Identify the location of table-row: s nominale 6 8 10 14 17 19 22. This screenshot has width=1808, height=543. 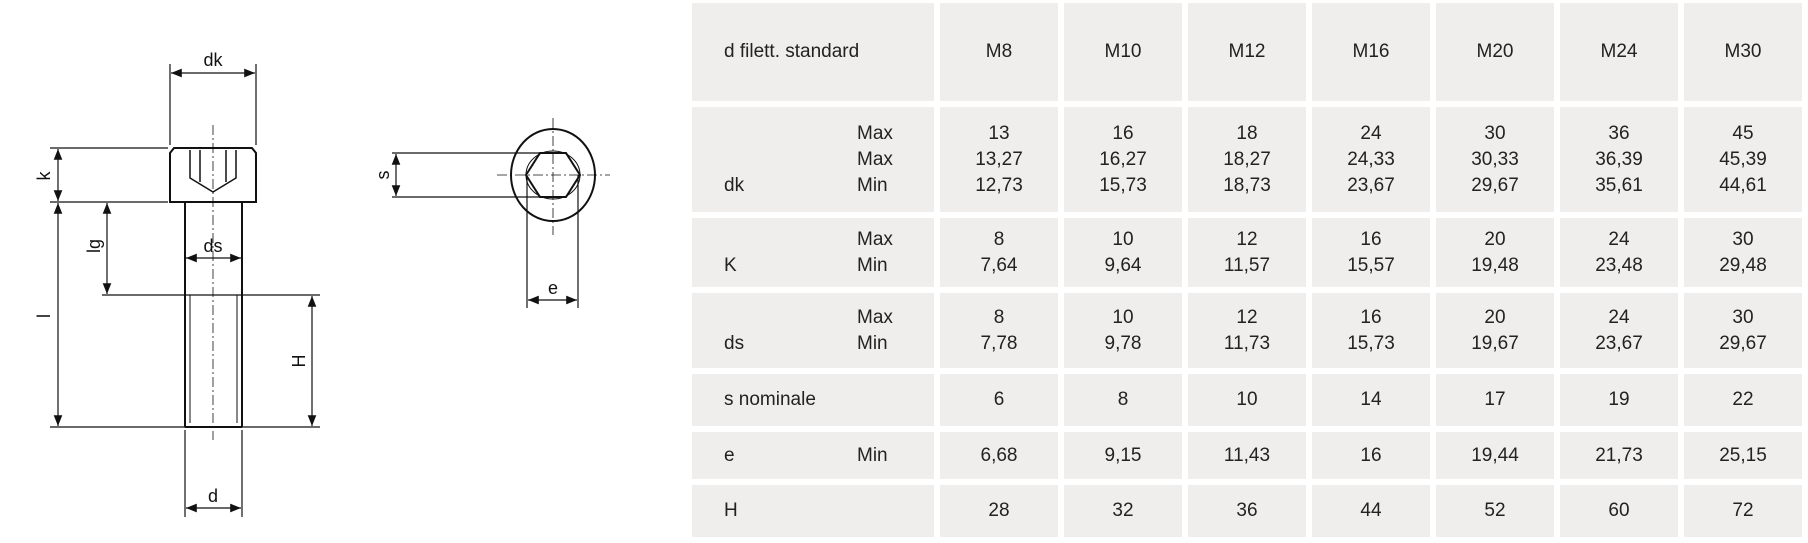
(1247, 400).